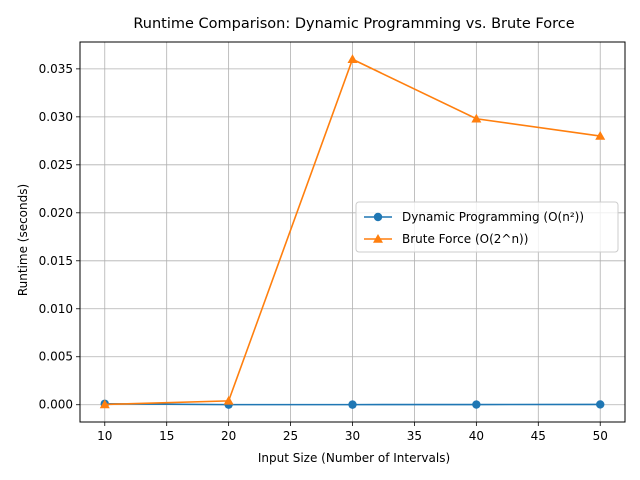 The height and width of the screenshot is (480, 640). I want to click on legend-box, so click(487, 227).